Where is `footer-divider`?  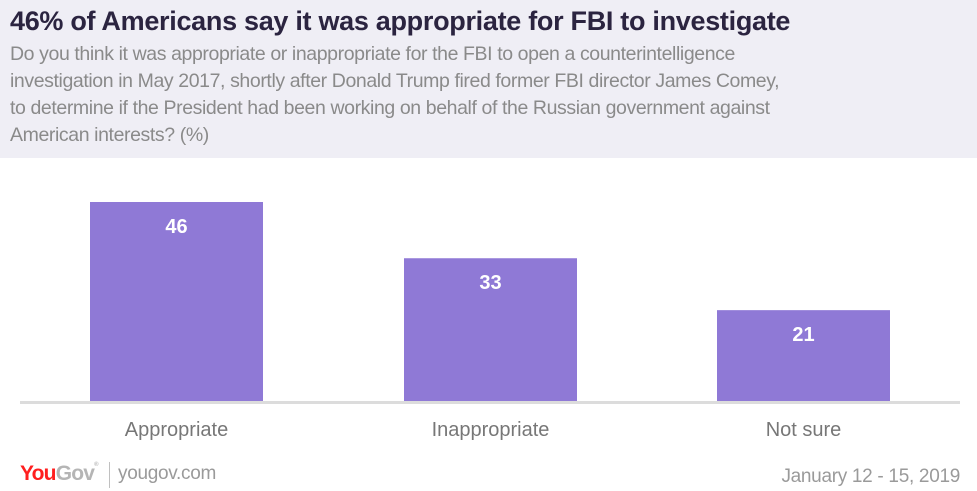
footer-divider is located at coordinates (109, 475).